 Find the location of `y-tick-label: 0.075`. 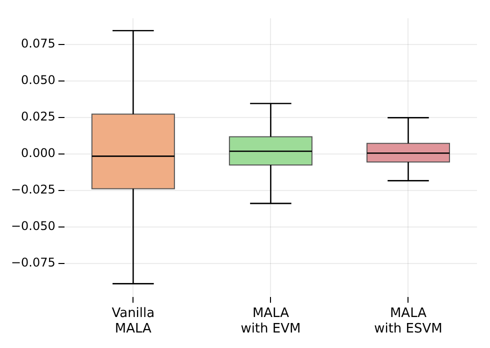

y-tick-label: 0.075 is located at coordinates (38, 43).